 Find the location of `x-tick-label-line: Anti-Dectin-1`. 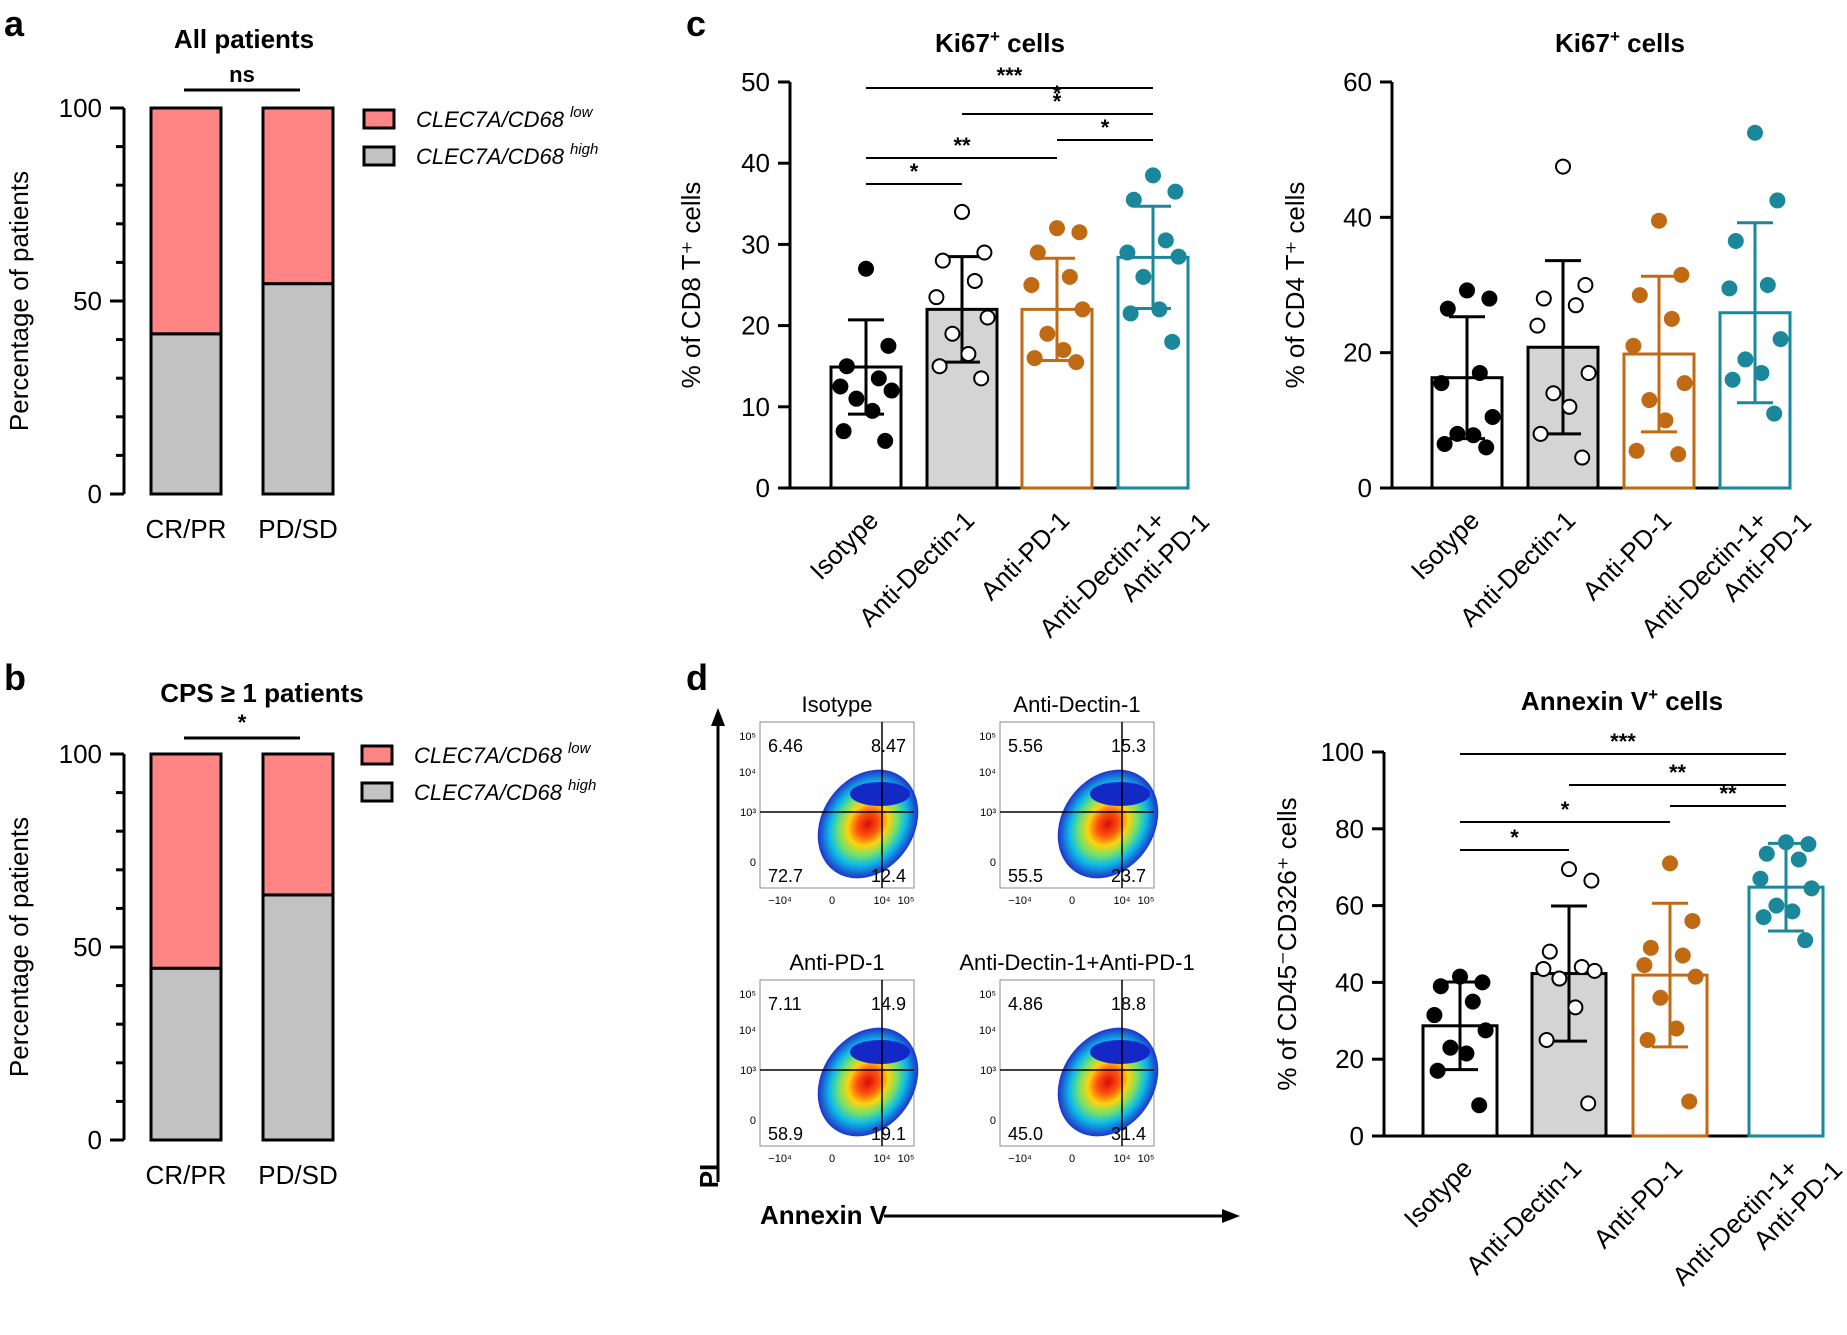

x-tick-label-line: Anti-Dectin-1 is located at coordinates (1523, 1216).